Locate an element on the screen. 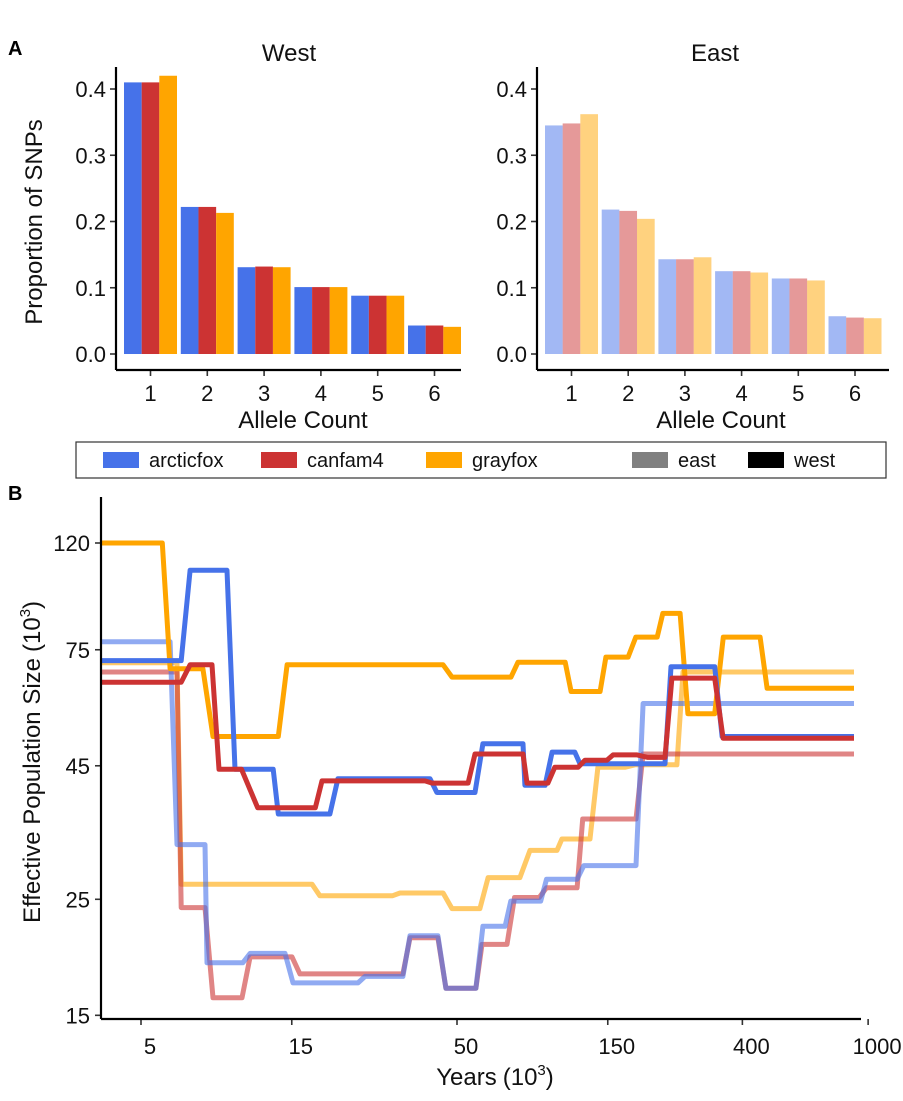 The height and width of the screenshot is (1101, 903). west-y-tick-label: 0.2 is located at coordinates (90, 222).